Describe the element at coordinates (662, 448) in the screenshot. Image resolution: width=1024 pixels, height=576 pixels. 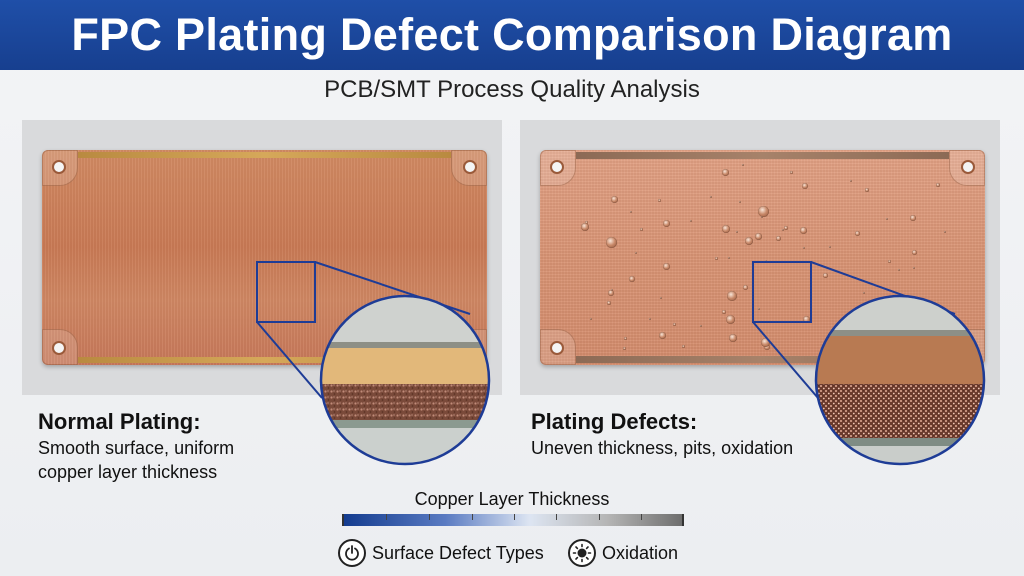
I see `defect-plating-desc-line1: Uneven thickness, pits, oxidation` at that location.